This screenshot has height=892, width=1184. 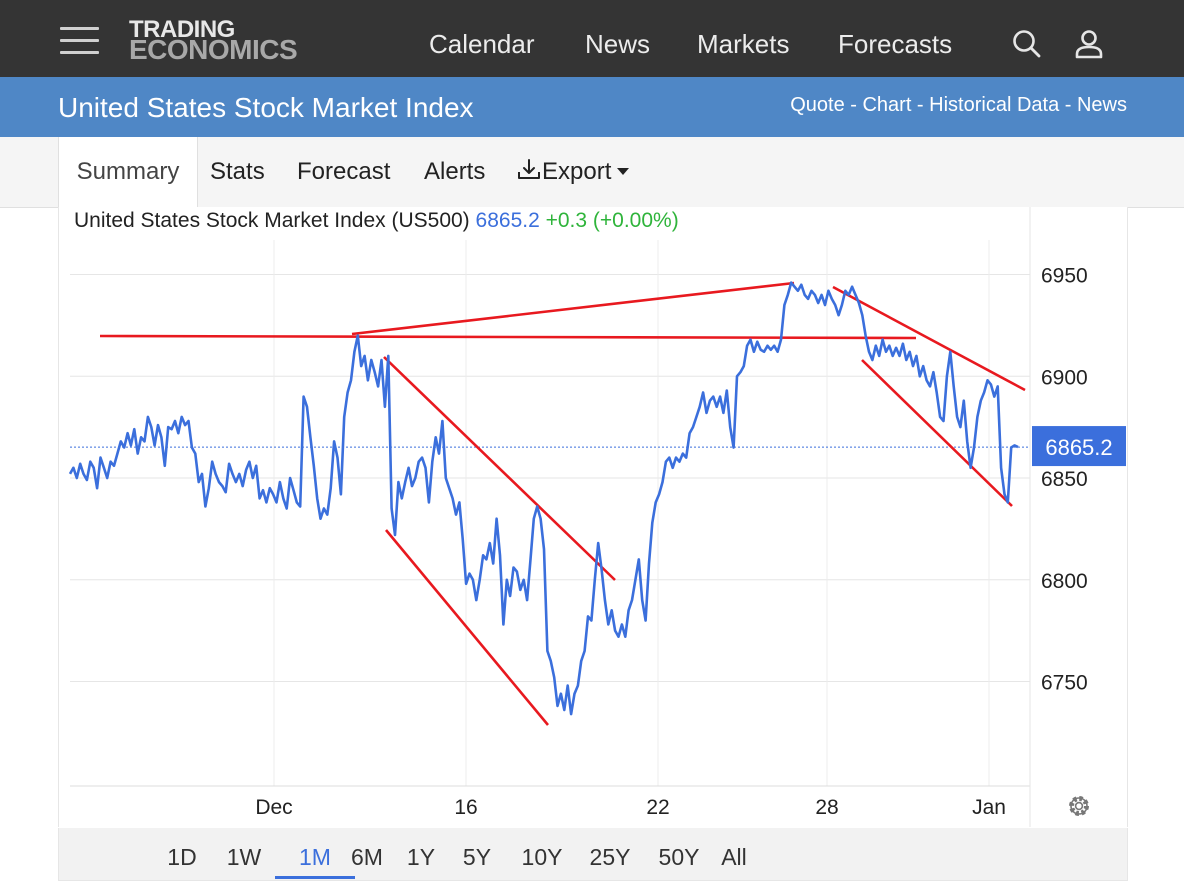 I want to click on y-tick-label: 6900, so click(x=1064, y=377).